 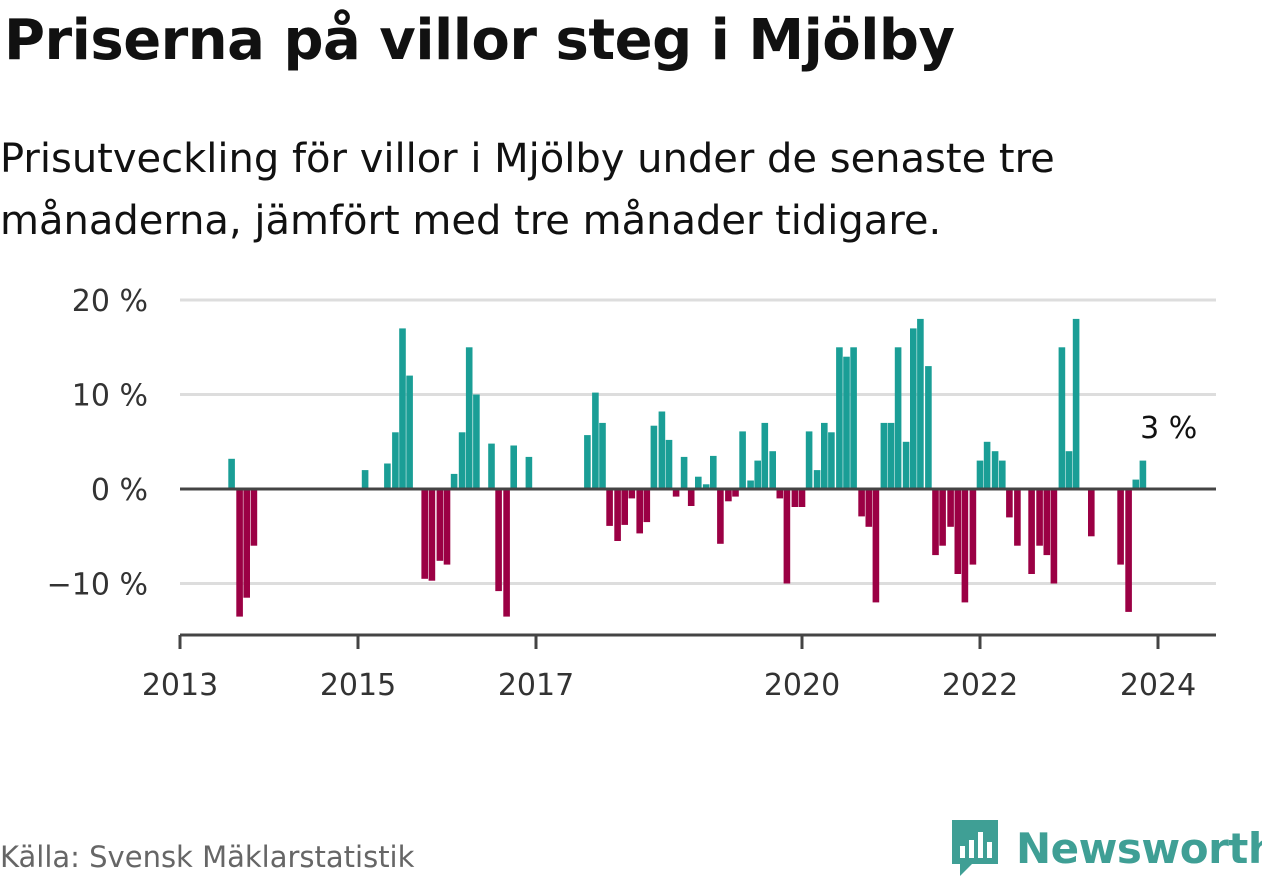 What do you see at coordinates (180, 685) in the screenshot?
I see `x-tick-label: 2013` at bounding box center [180, 685].